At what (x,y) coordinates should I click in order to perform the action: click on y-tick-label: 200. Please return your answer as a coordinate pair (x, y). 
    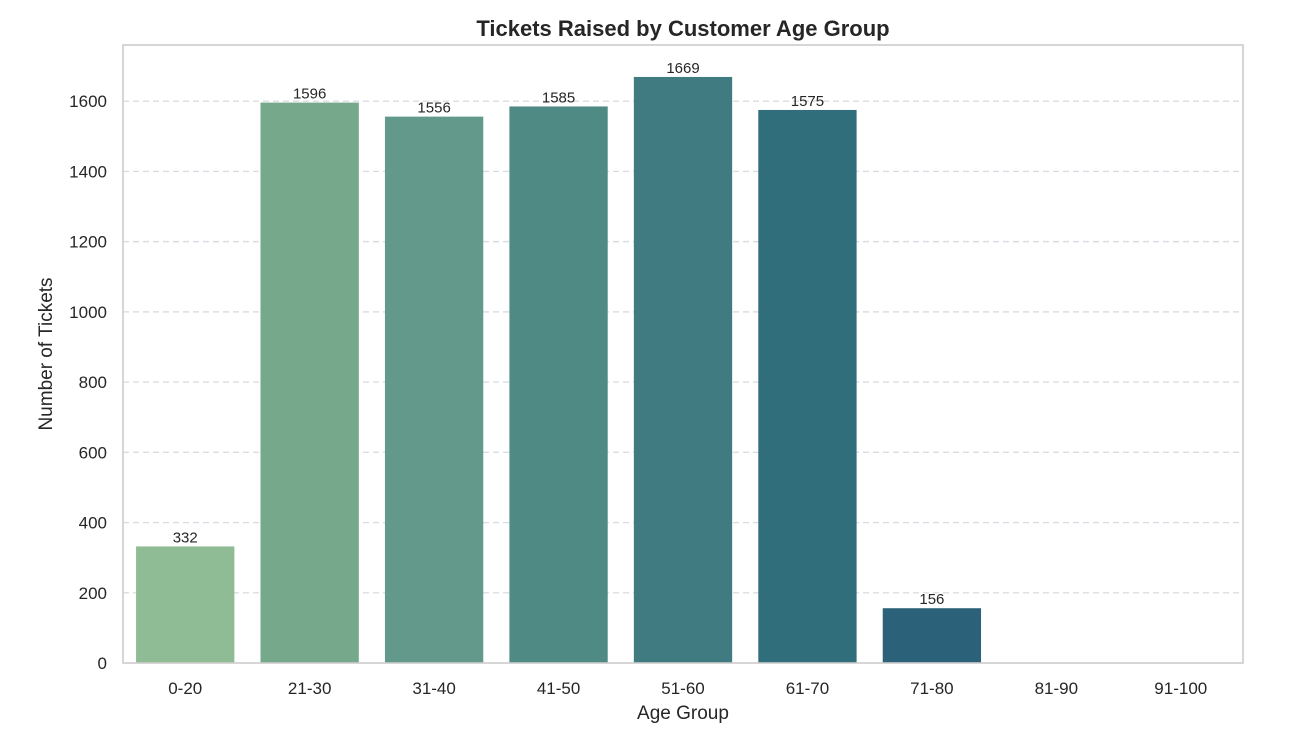
    Looking at the image, I should click on (93, 593).